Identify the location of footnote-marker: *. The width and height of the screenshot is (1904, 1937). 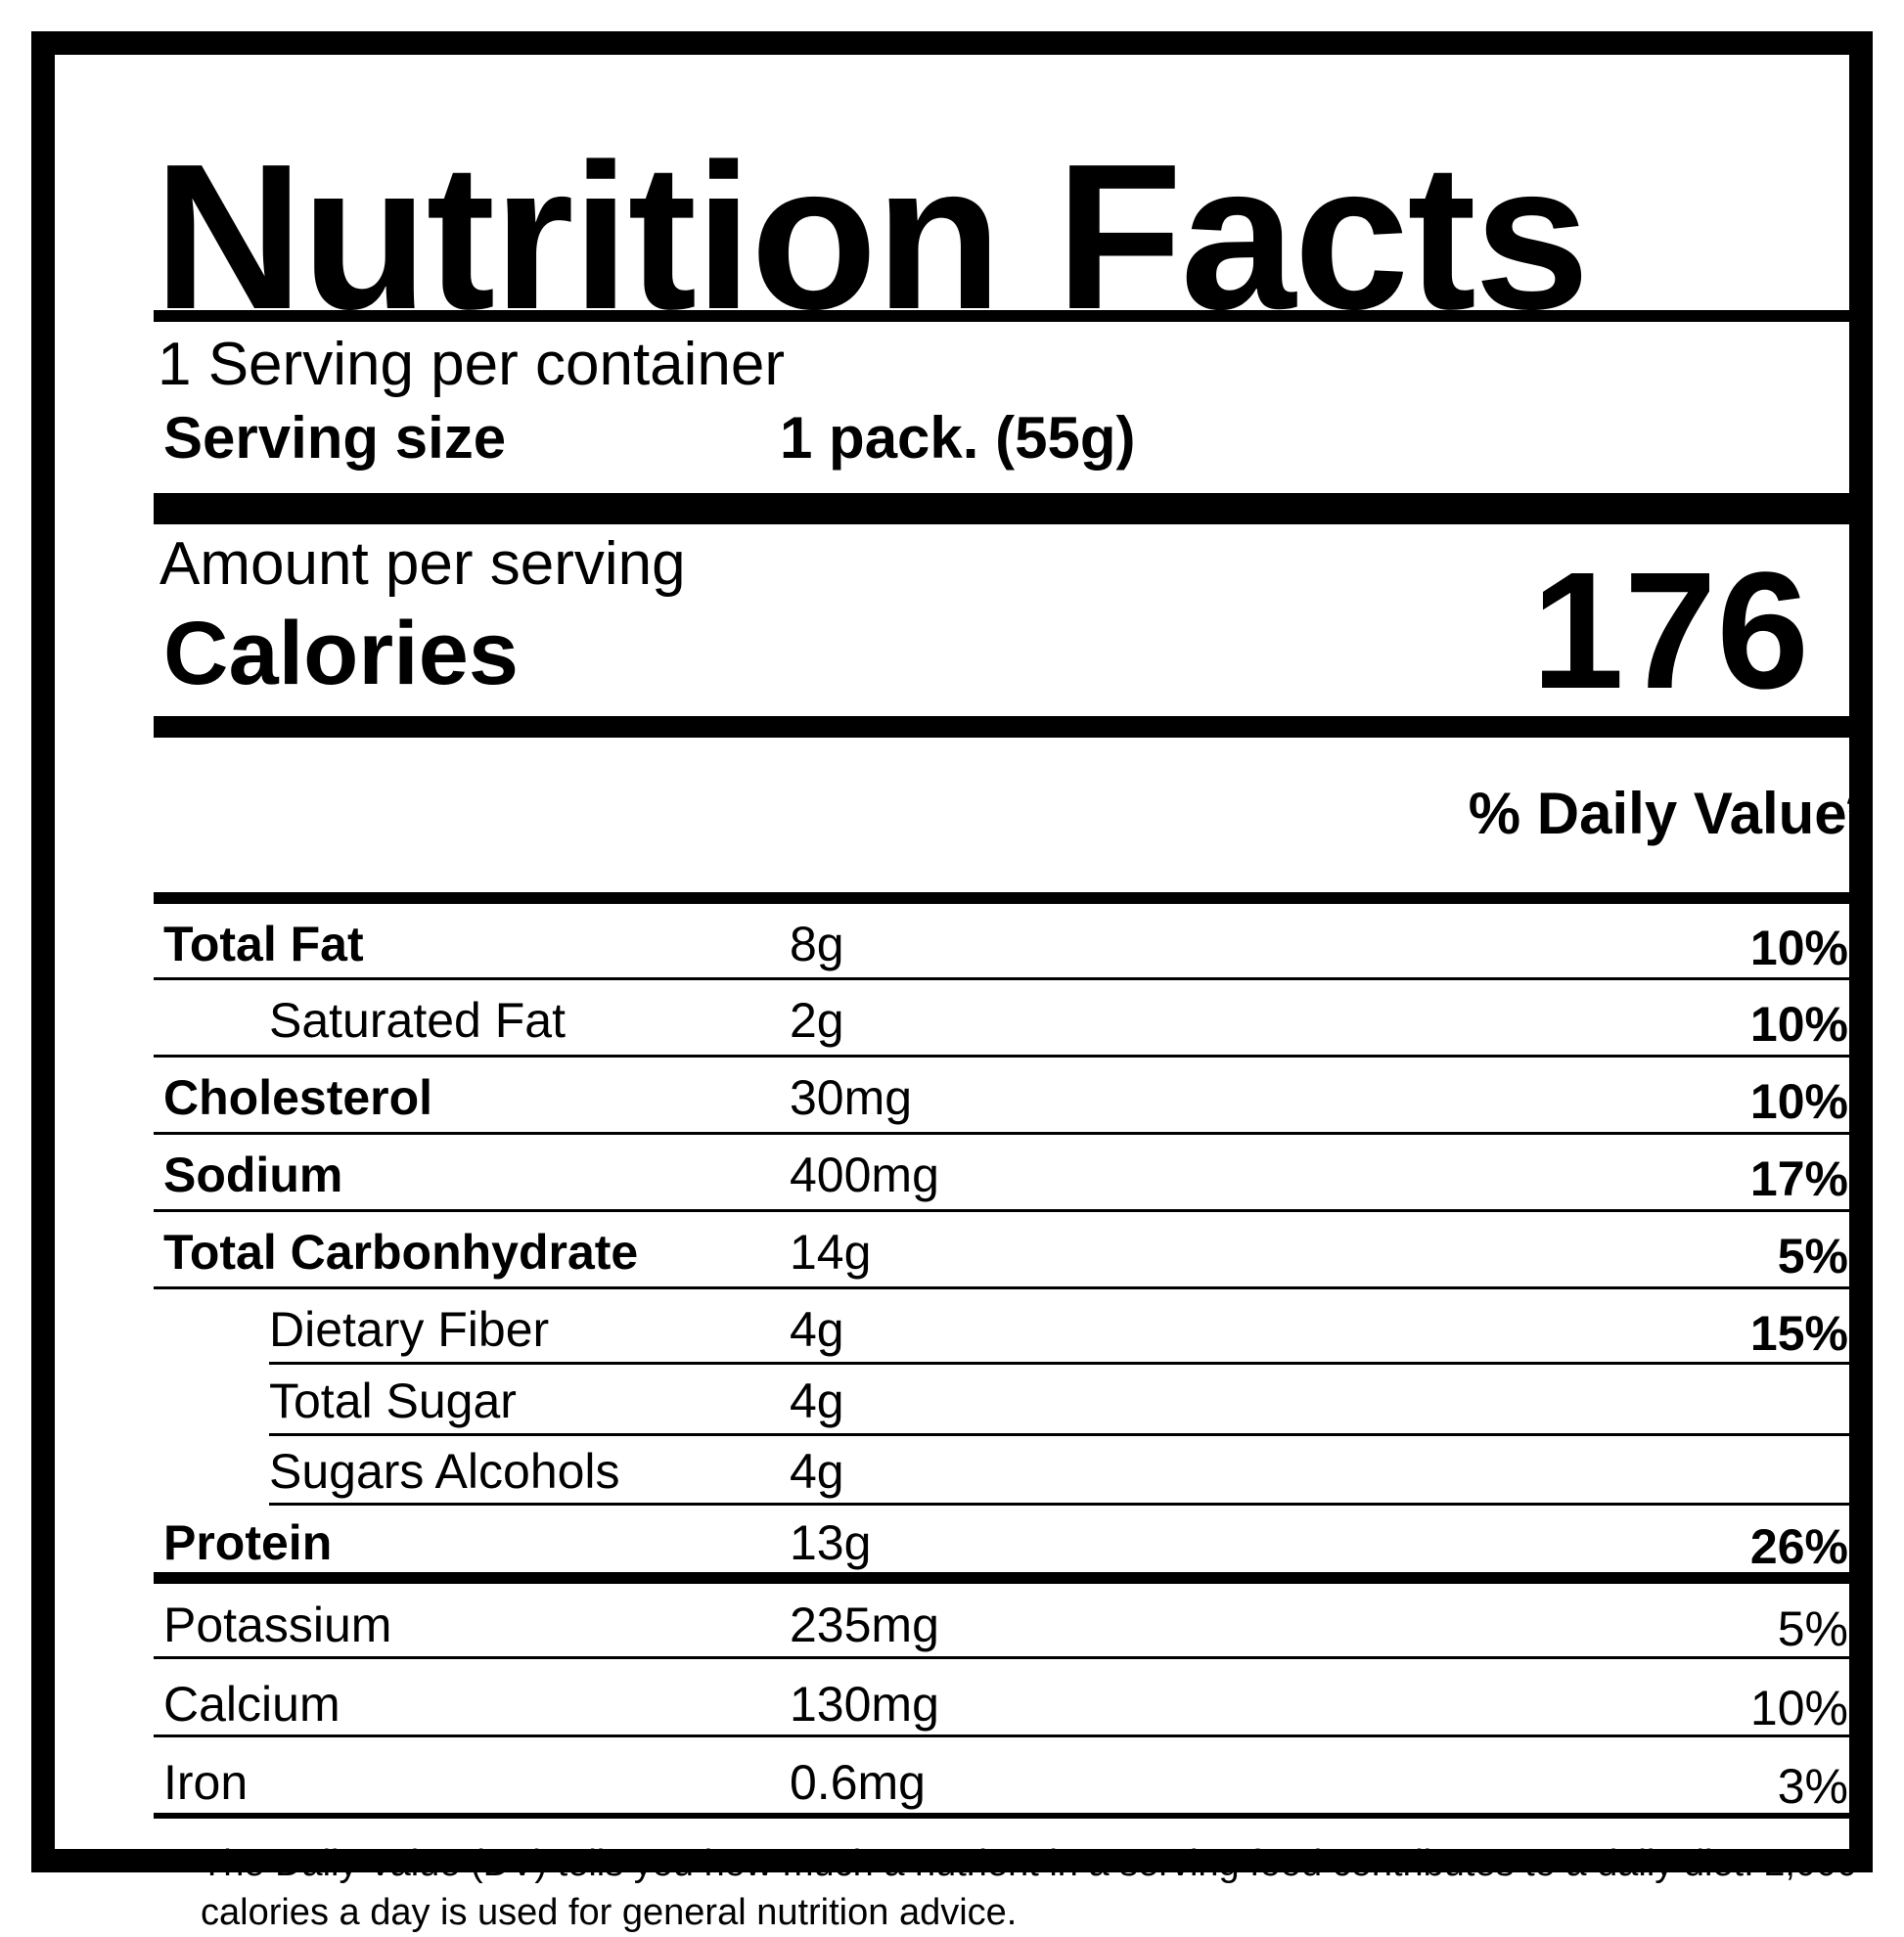
(168, 1863).